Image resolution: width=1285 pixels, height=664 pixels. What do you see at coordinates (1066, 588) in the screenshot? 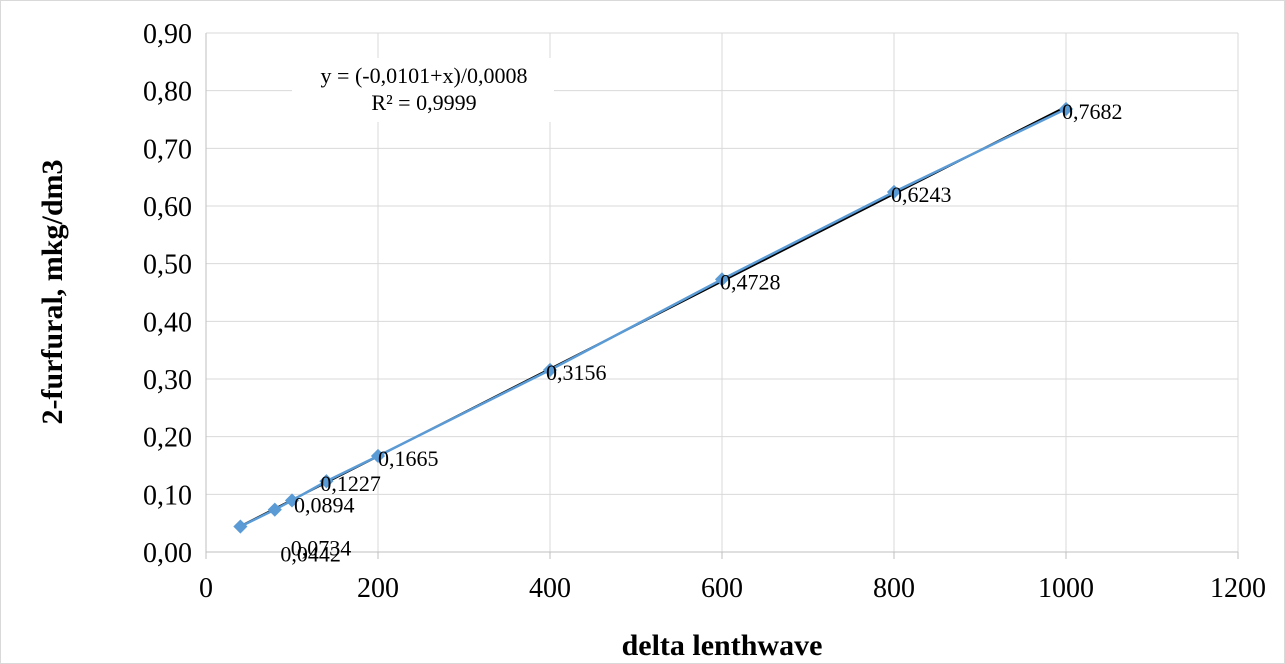
I see `x-tick-label: 1000` at bounding box center [1066, 588].